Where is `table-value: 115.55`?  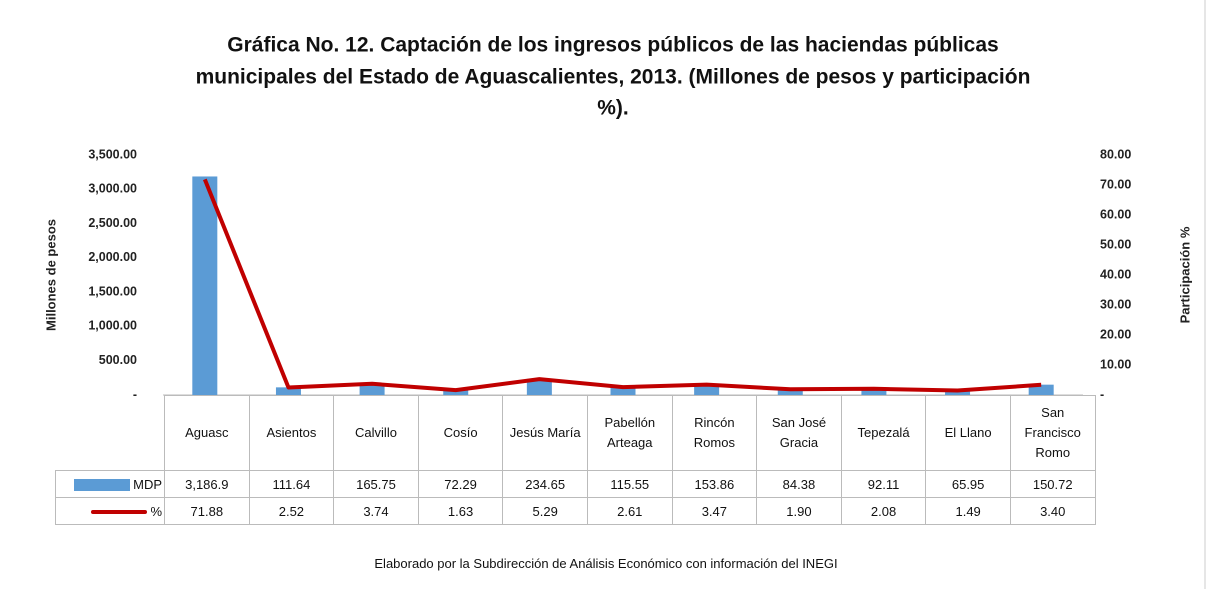 table-value: 115.55 is located at coordinates (629, 484).